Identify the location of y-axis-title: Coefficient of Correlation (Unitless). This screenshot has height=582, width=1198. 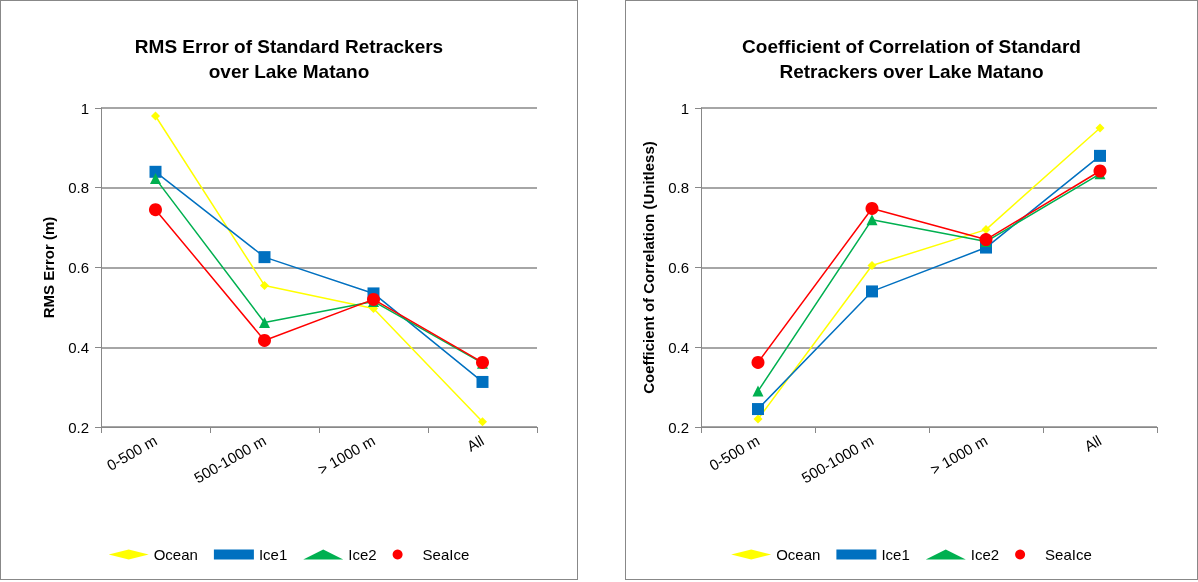
(648, 267).